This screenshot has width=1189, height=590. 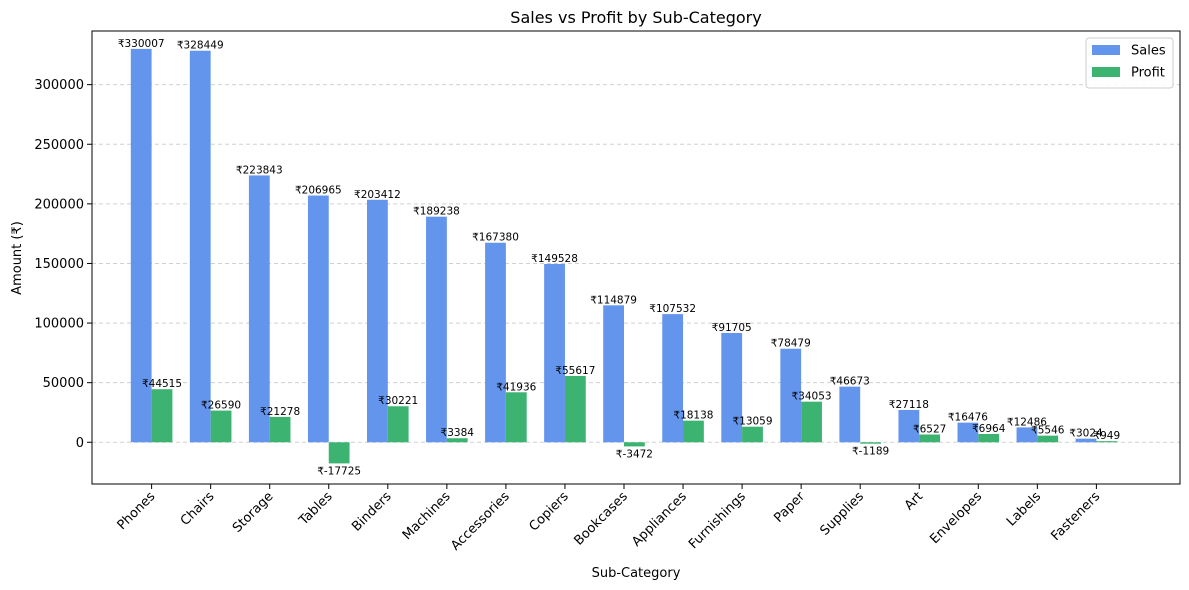 I want to click on data-label-profit: ₹21278, so click(x=280, y=412).